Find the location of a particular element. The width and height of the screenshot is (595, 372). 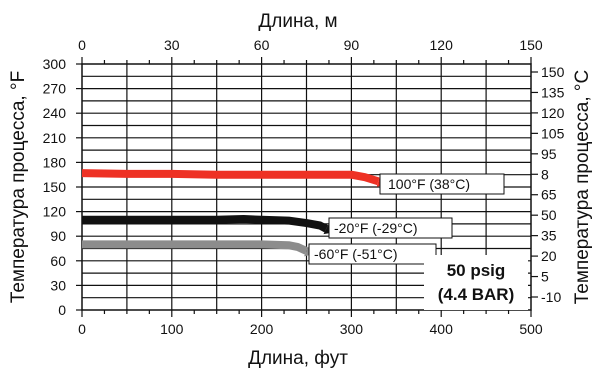

series-layer is located at coordinates (233, 213).